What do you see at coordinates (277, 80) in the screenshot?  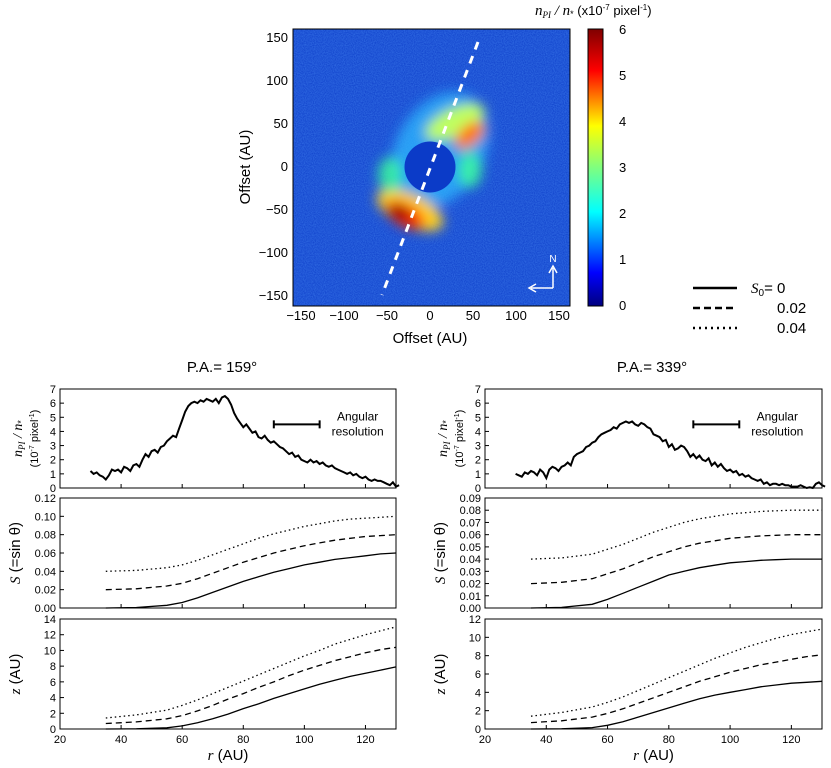 I see `image-ytick: 100` at bounding box center [277, 80].